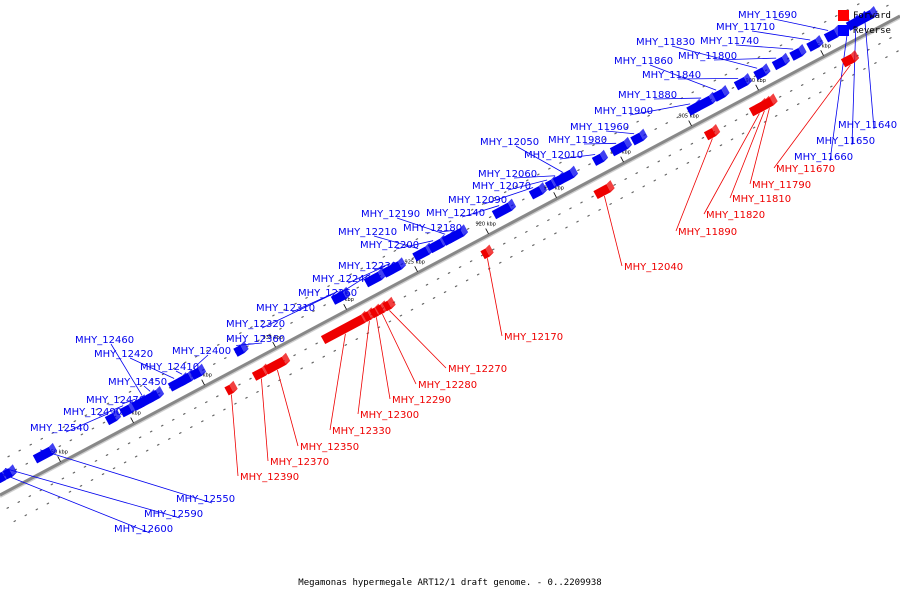  Describe the element at coordinates (382, 267) in the screenshot. I see `MHY_12230-leader` at that location.